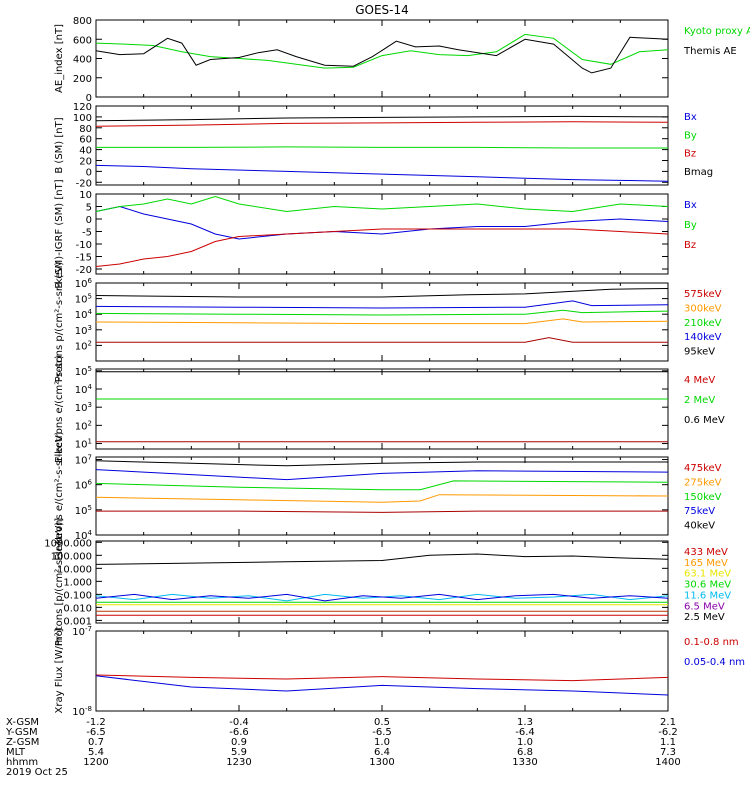 Image resolution: width=750 pixels, height=800 pixels. Describe the element at coordinates (37, 772) in the screenshot. I see `date-label: 2019 Oct 25` at that location.